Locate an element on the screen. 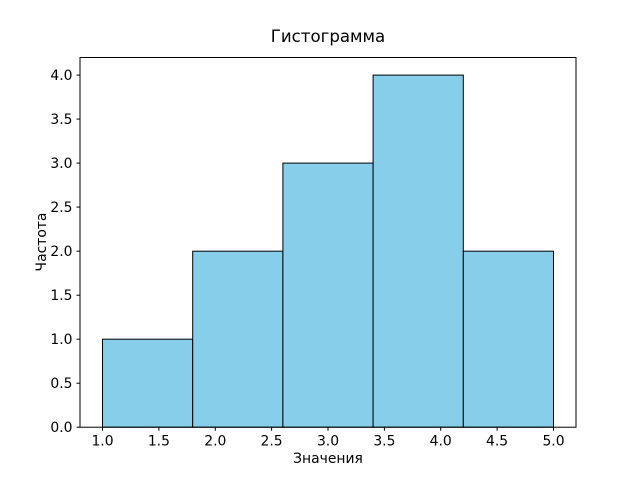  y-tick-label: 0.0 is located at coordinates (61, 428).